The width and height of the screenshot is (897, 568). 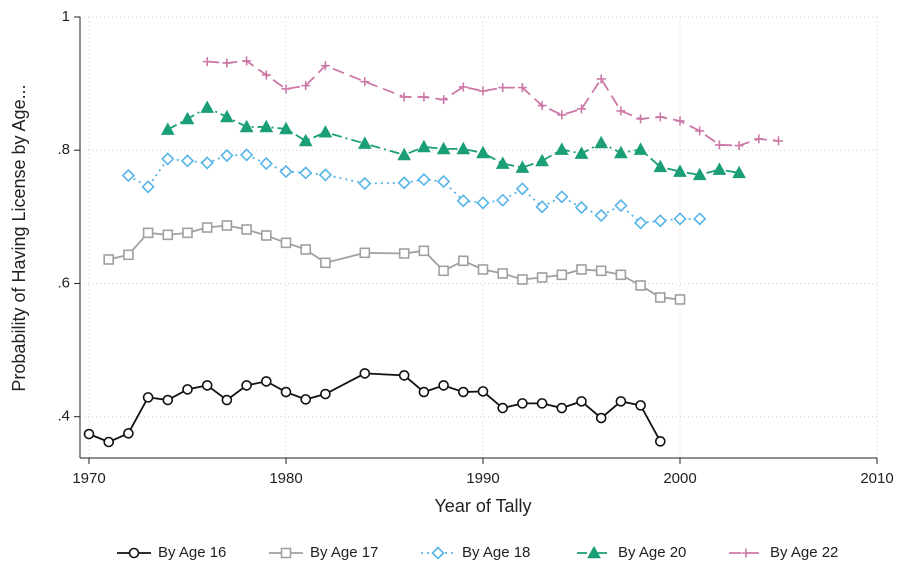 What do you see at coordinates (63, 282) in the screenshot?
I see `y-tick-label: .6` at bounding box center [63, 282].